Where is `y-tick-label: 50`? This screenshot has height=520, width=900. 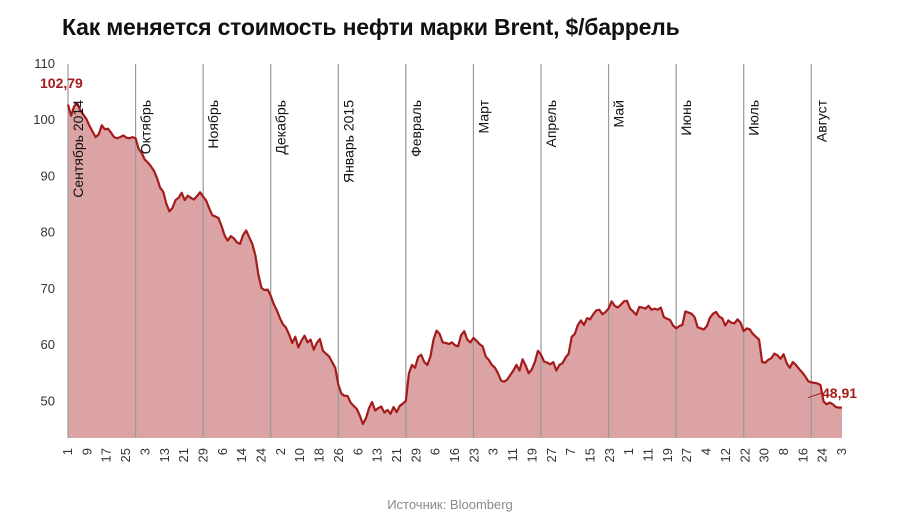
y-tick-label: 50 is located at coordinates (48, 400).